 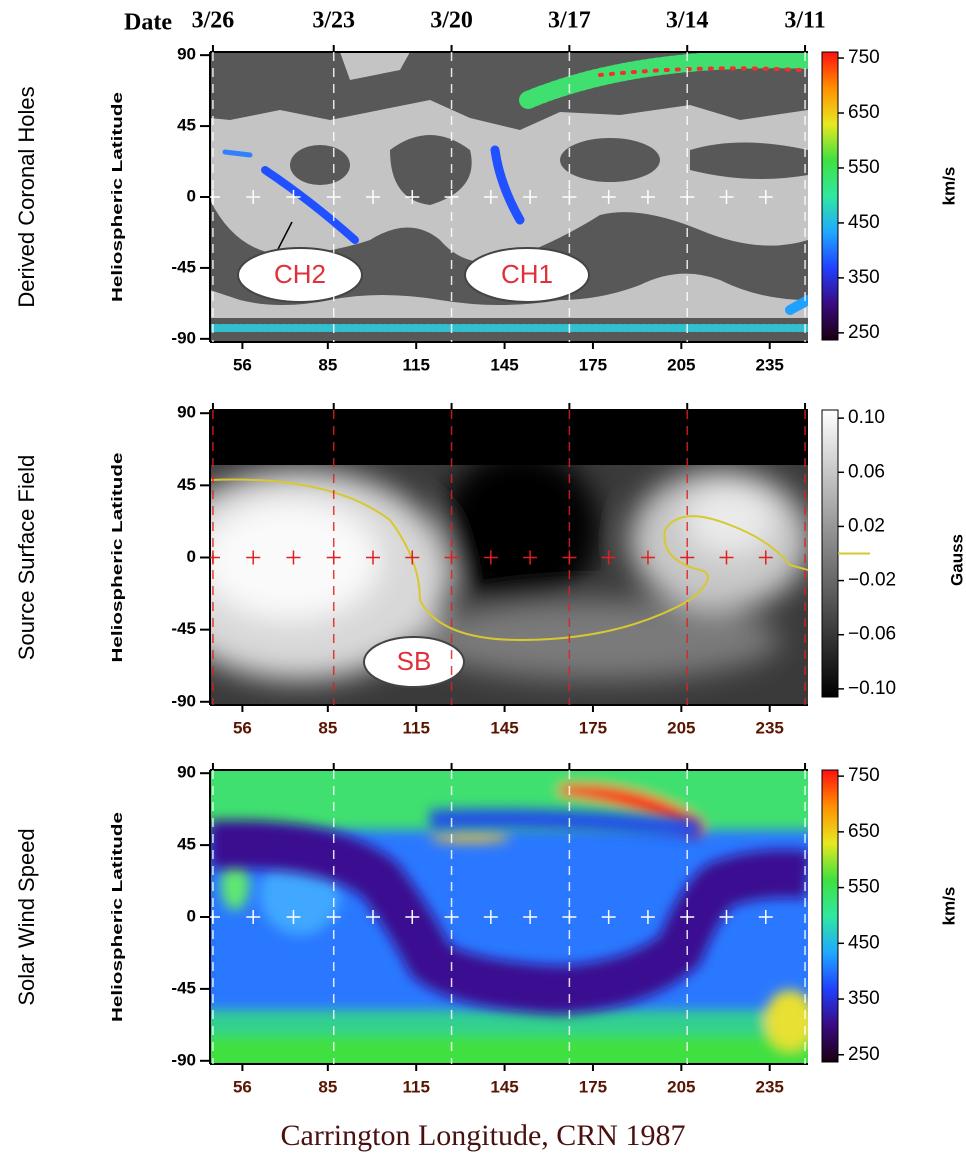 What do you see at coordinates (864, 277) in the screenshot?
I see `colorbar-tick-label: 350` at bounding box center [864, 277].